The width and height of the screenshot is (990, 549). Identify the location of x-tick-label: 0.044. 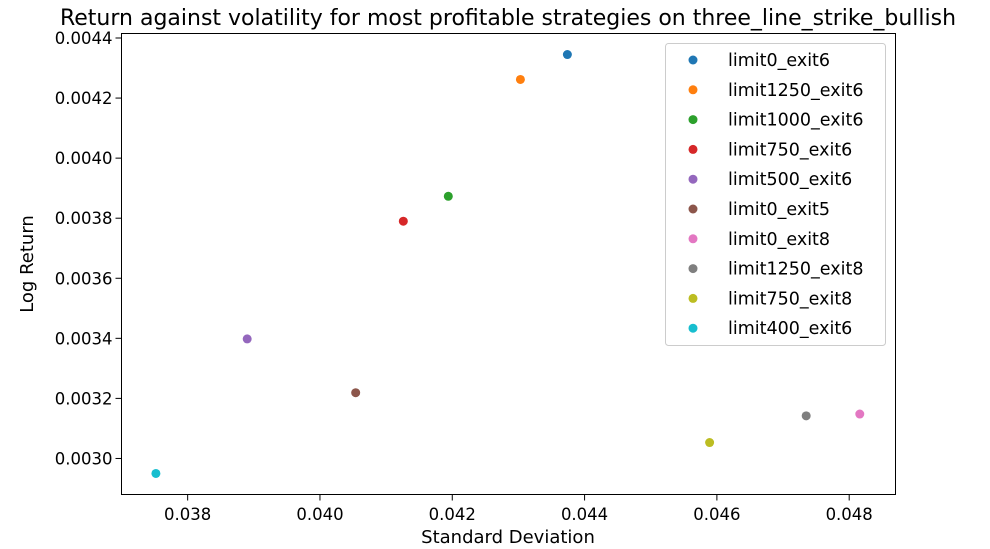
(584, 514).